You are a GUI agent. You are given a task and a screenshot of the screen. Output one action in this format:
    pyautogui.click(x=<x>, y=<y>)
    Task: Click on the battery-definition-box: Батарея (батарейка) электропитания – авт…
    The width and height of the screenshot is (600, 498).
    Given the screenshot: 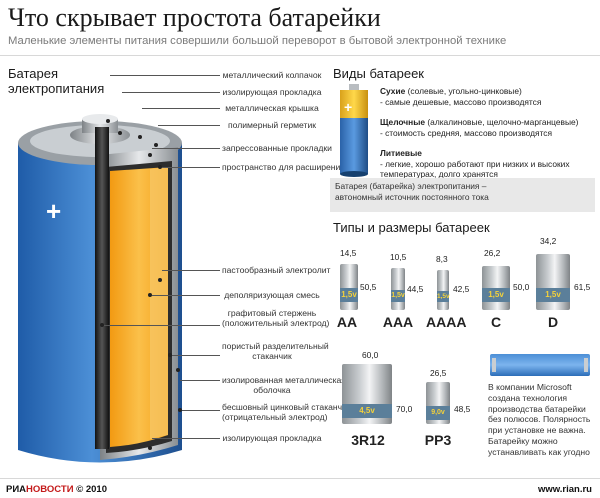 What is the action you would take?
    pyautogui.click(x=462, y=195)
    